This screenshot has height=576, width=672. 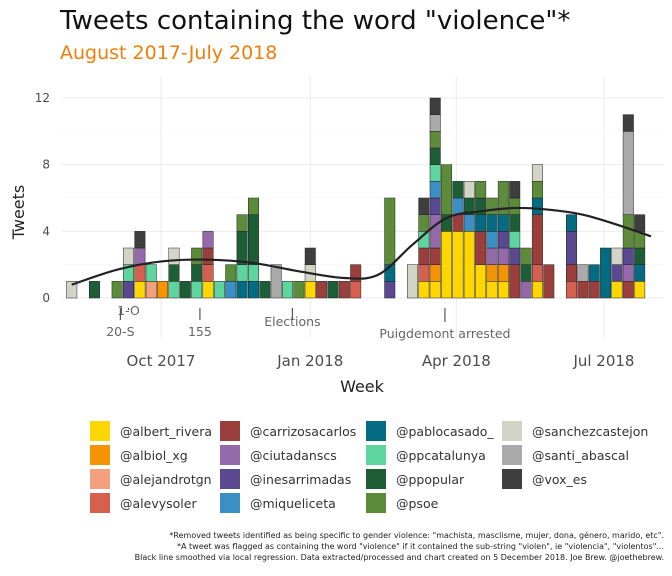 I want to click on legend-item: @santi_abascal, so click(x=565, y=455).